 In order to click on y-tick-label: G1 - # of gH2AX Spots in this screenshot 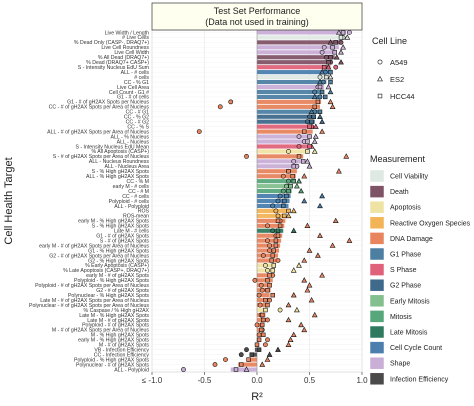, I will do `click(122, 236)`.